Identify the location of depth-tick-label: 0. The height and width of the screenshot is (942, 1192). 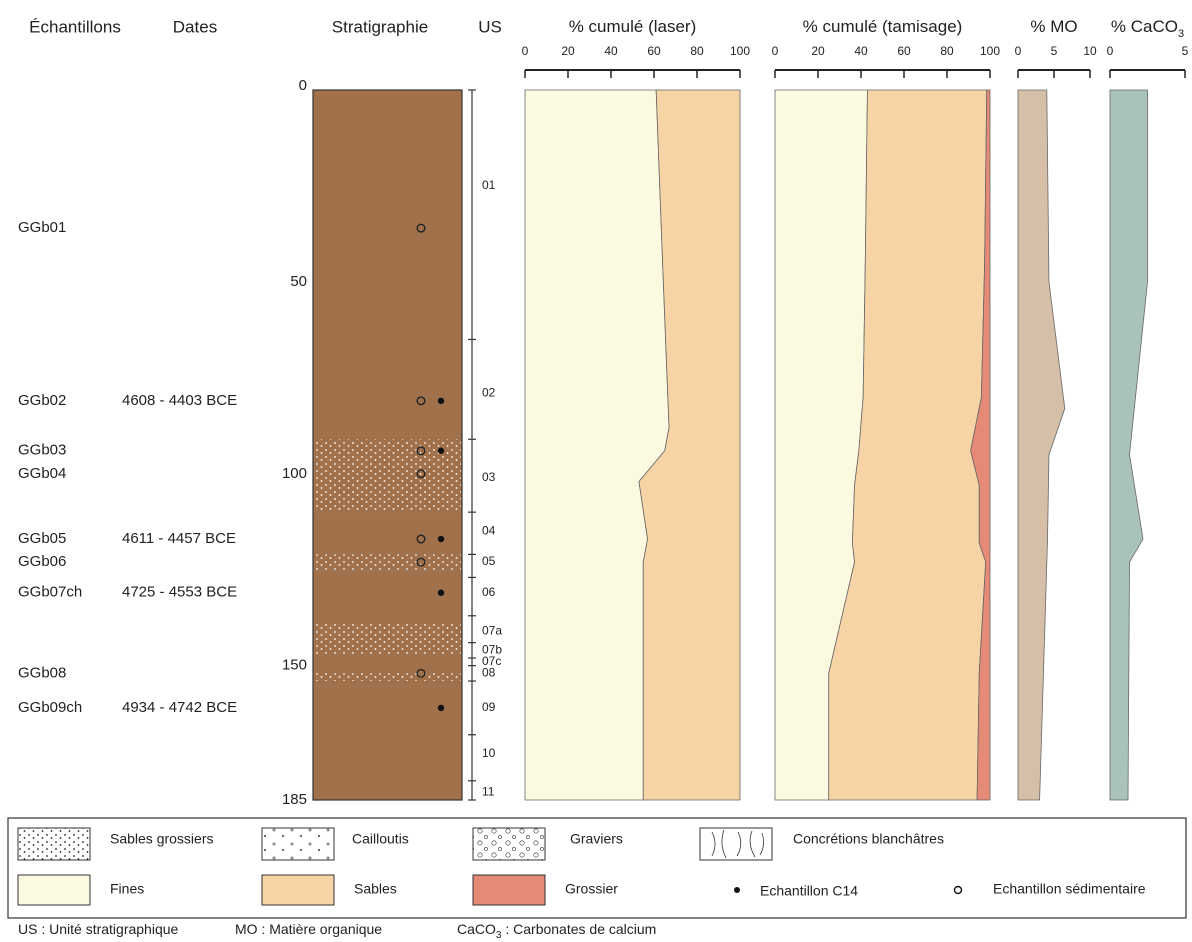
(303, 85).